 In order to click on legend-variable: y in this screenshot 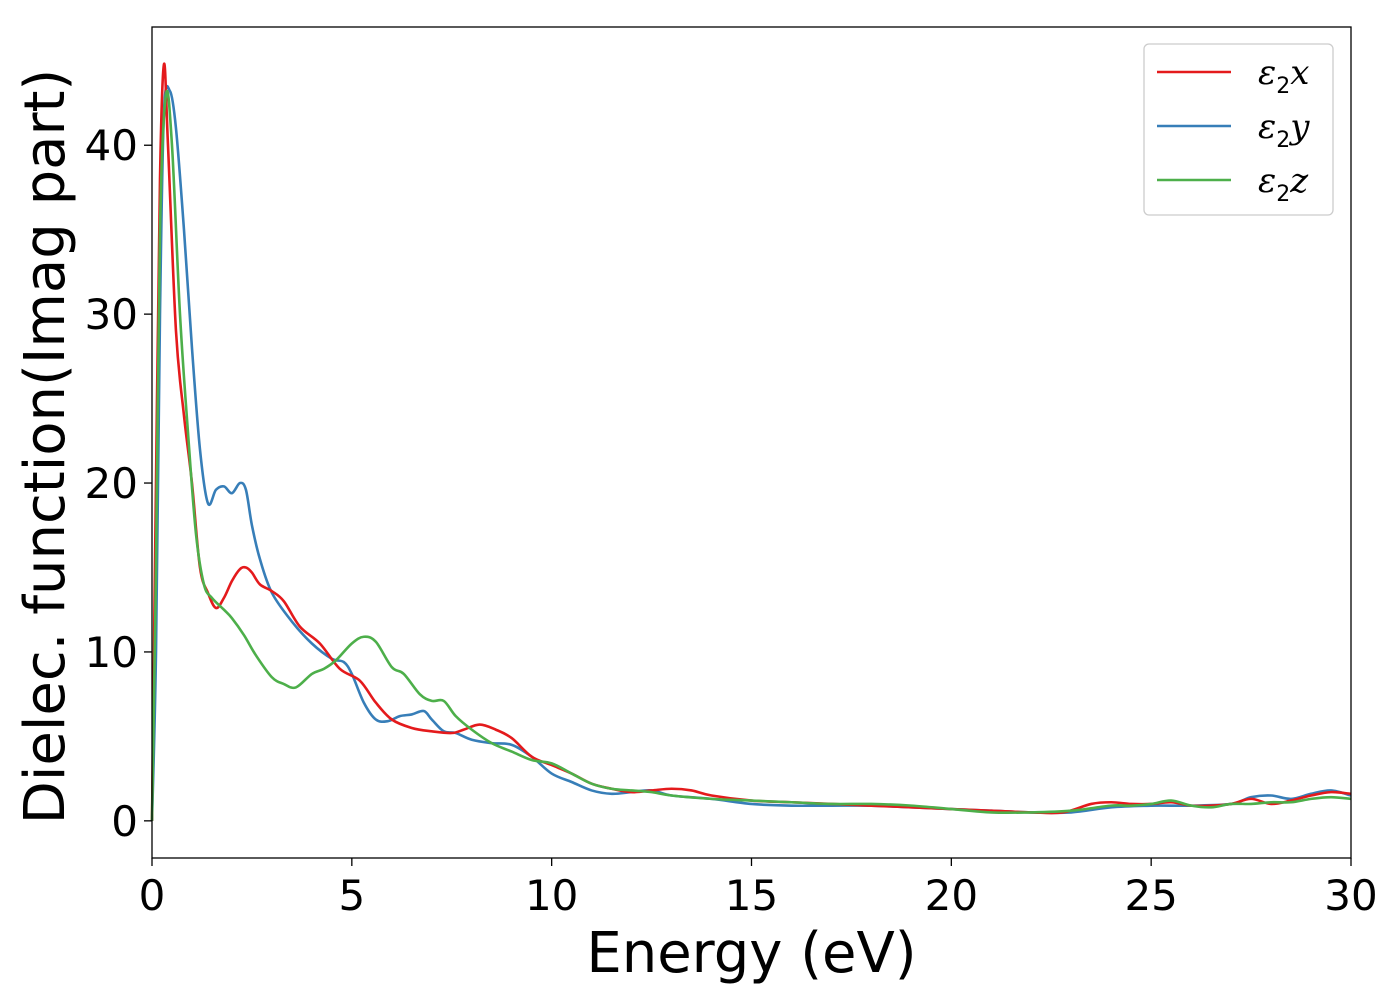, I will do `click(1299, 127)`.